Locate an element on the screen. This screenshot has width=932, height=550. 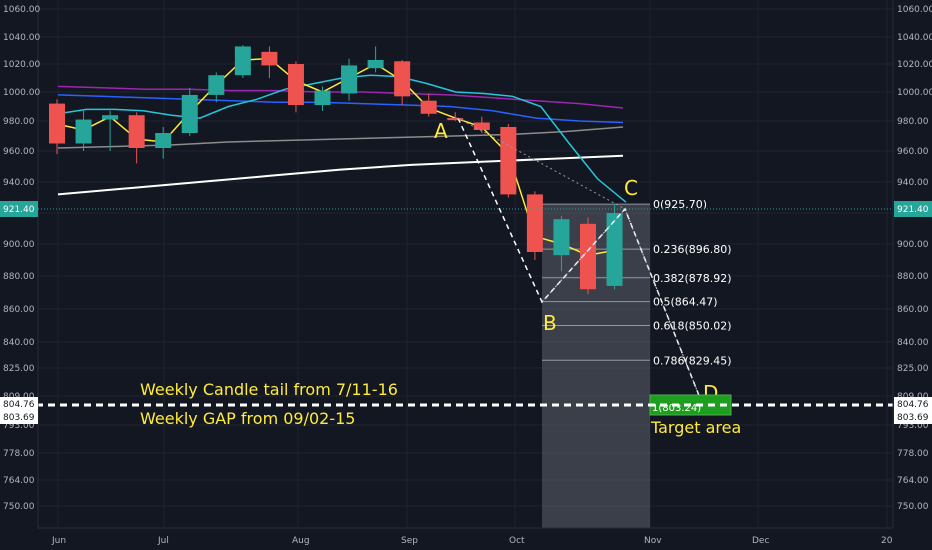
abcd-path is located at coordinates (579, 258).